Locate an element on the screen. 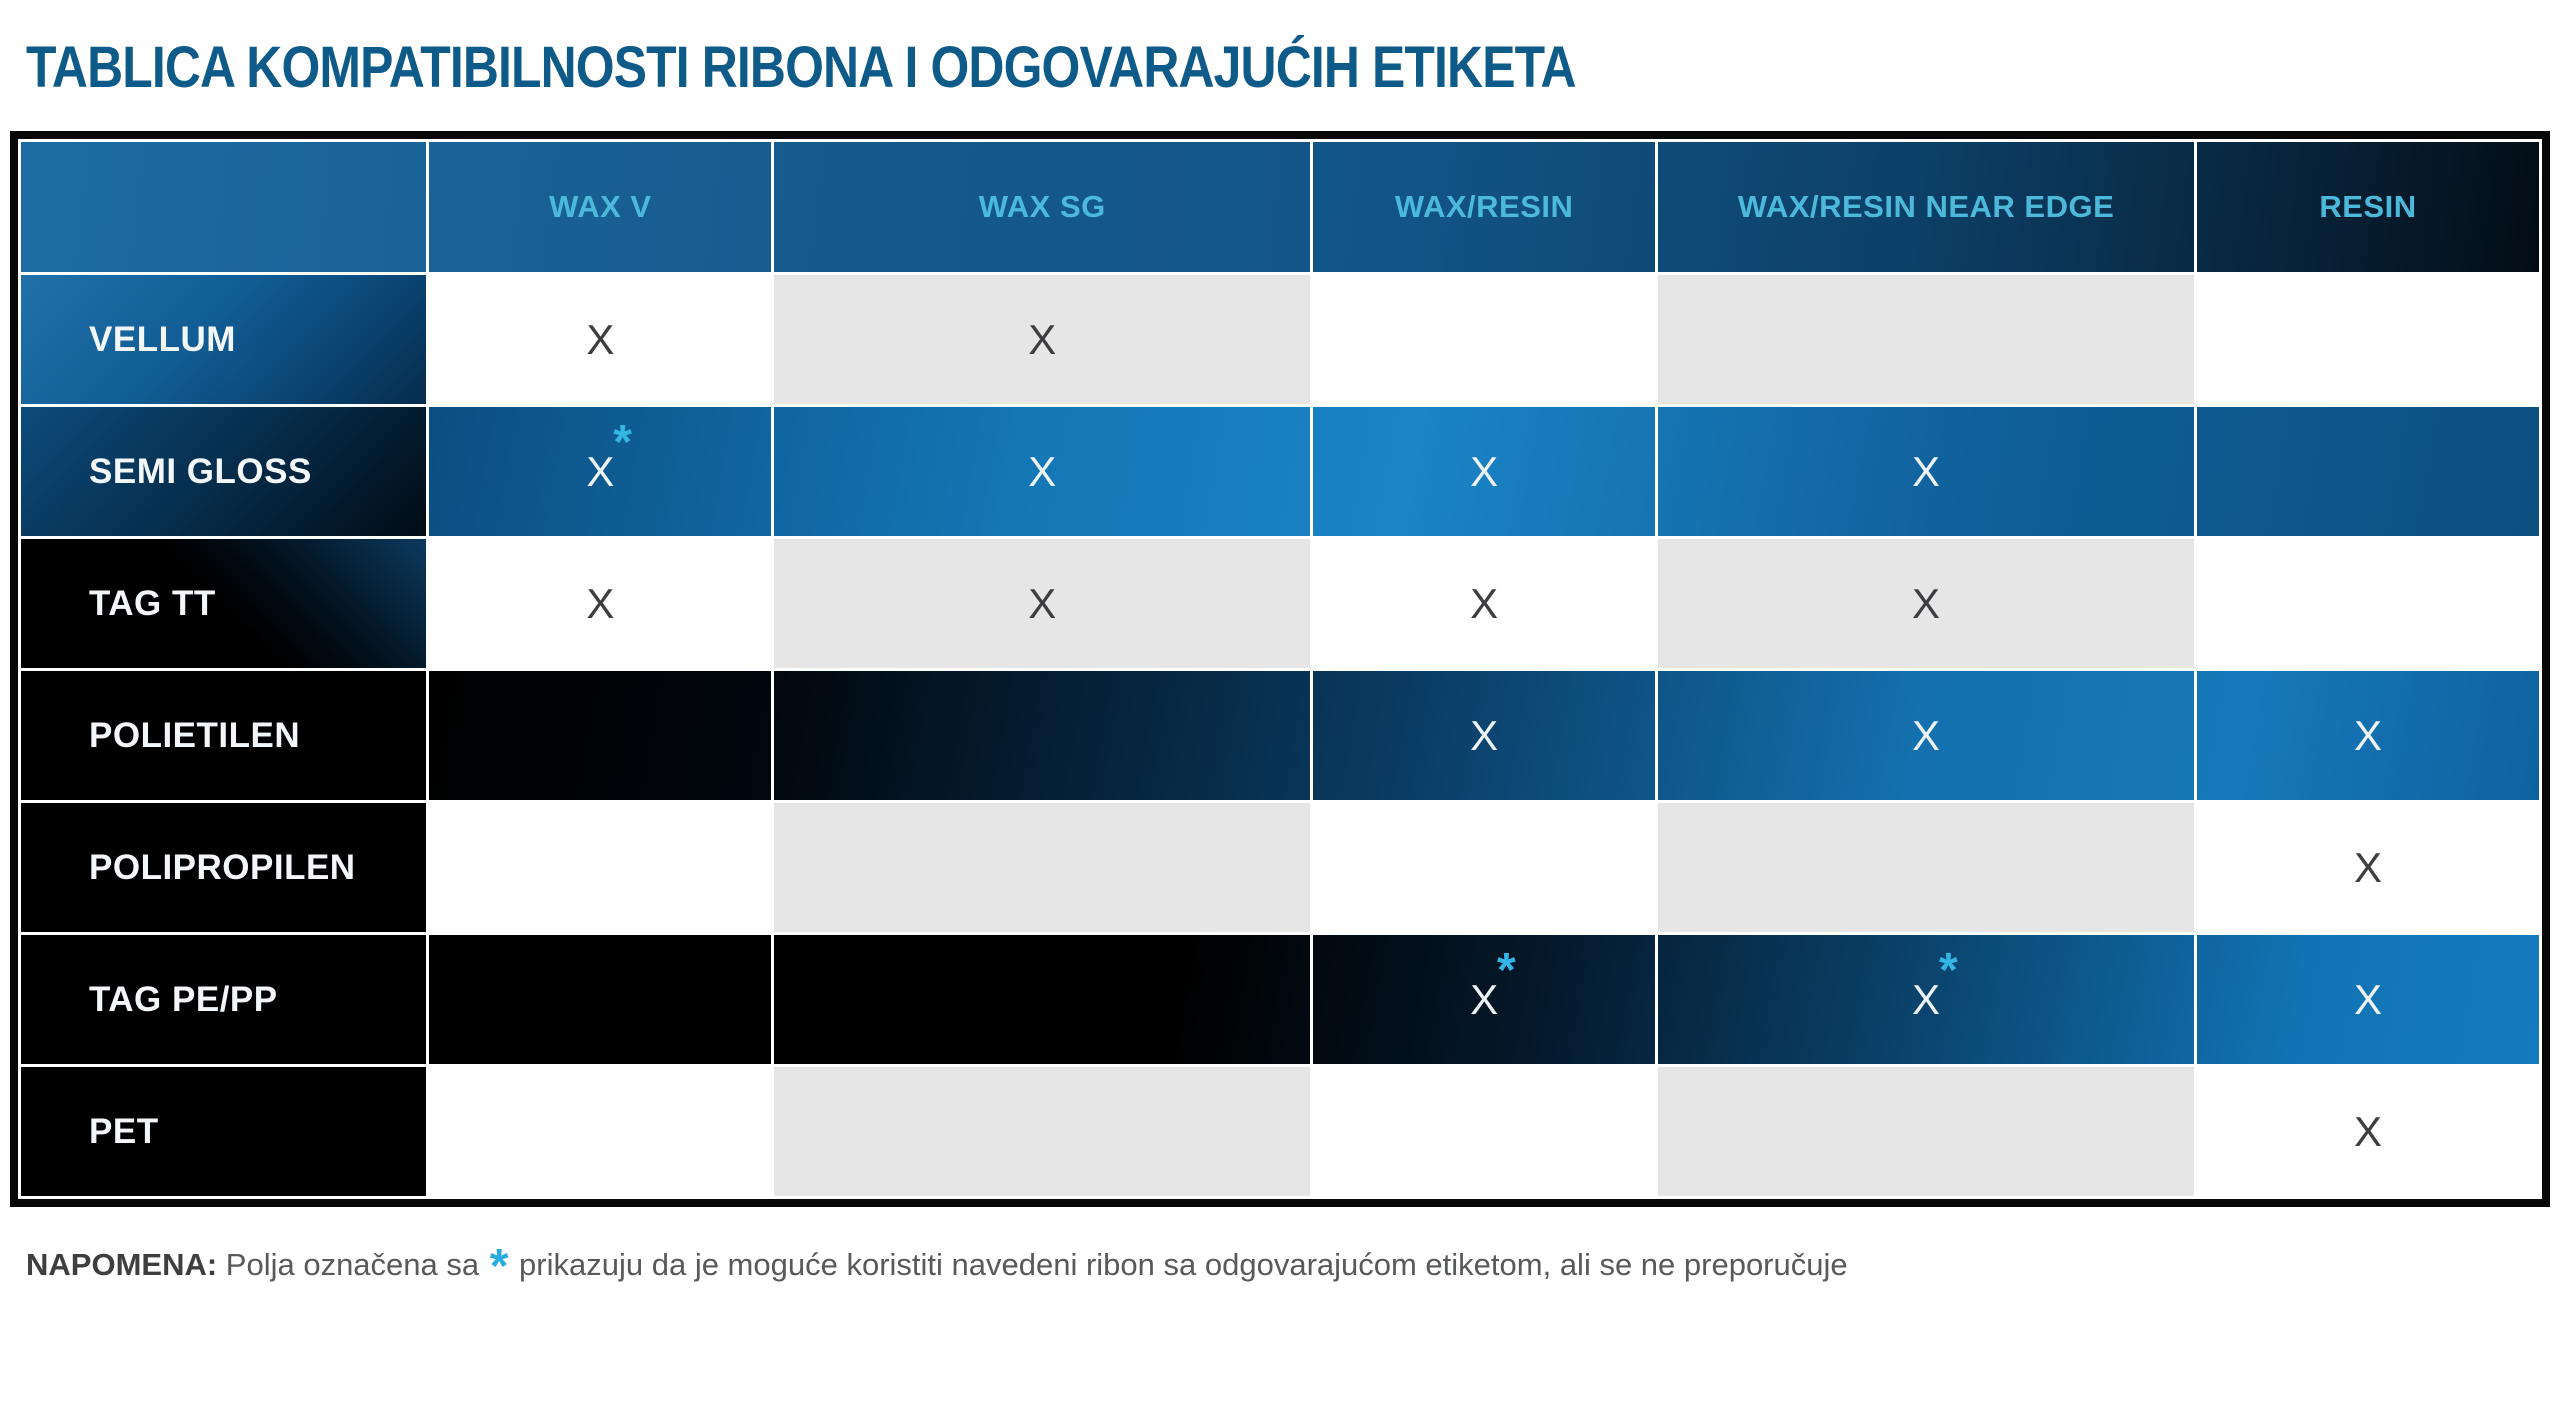  column-header-label: WAX SG is located at coordinates (1042, 206).